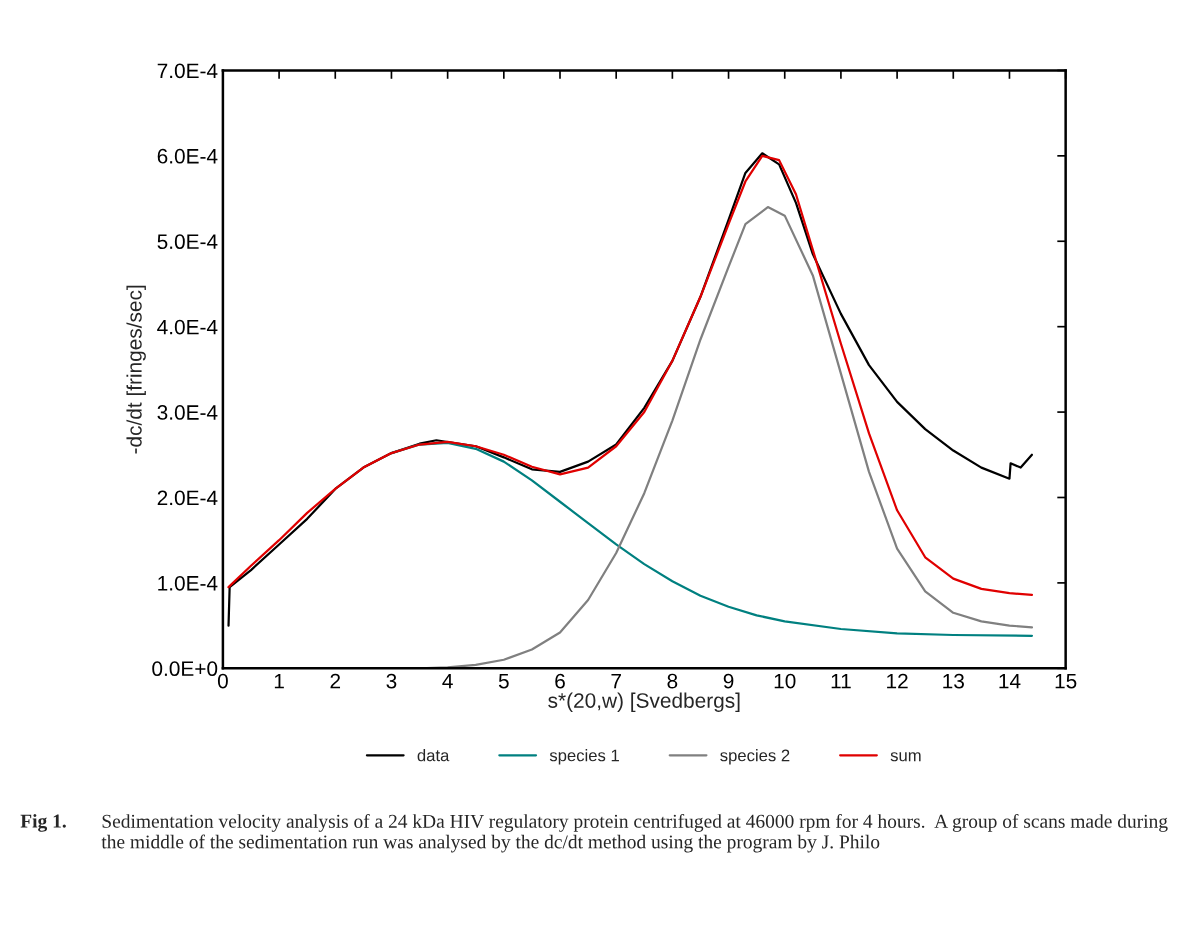  Describe the element at coordinates (644, 702) in the screenshot. I see `x-axis-title: s*(20,w) [Svedbergs]` at that location.